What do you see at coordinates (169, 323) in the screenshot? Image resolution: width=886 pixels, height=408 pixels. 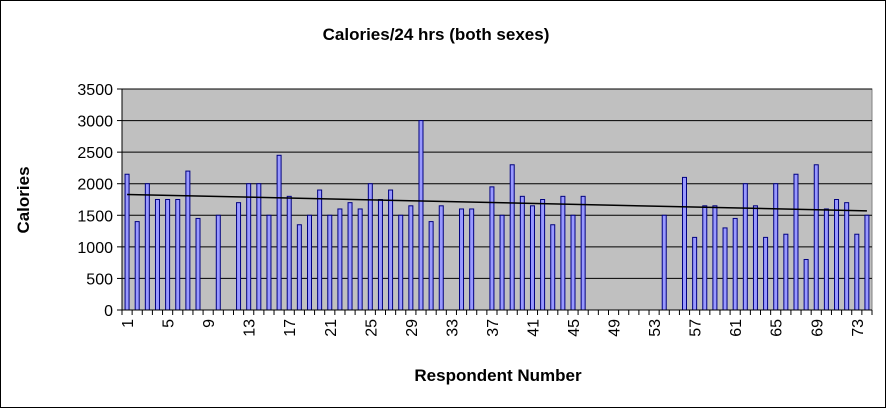 I see `x-tick-label: 5` at bounding box center [169, 323].